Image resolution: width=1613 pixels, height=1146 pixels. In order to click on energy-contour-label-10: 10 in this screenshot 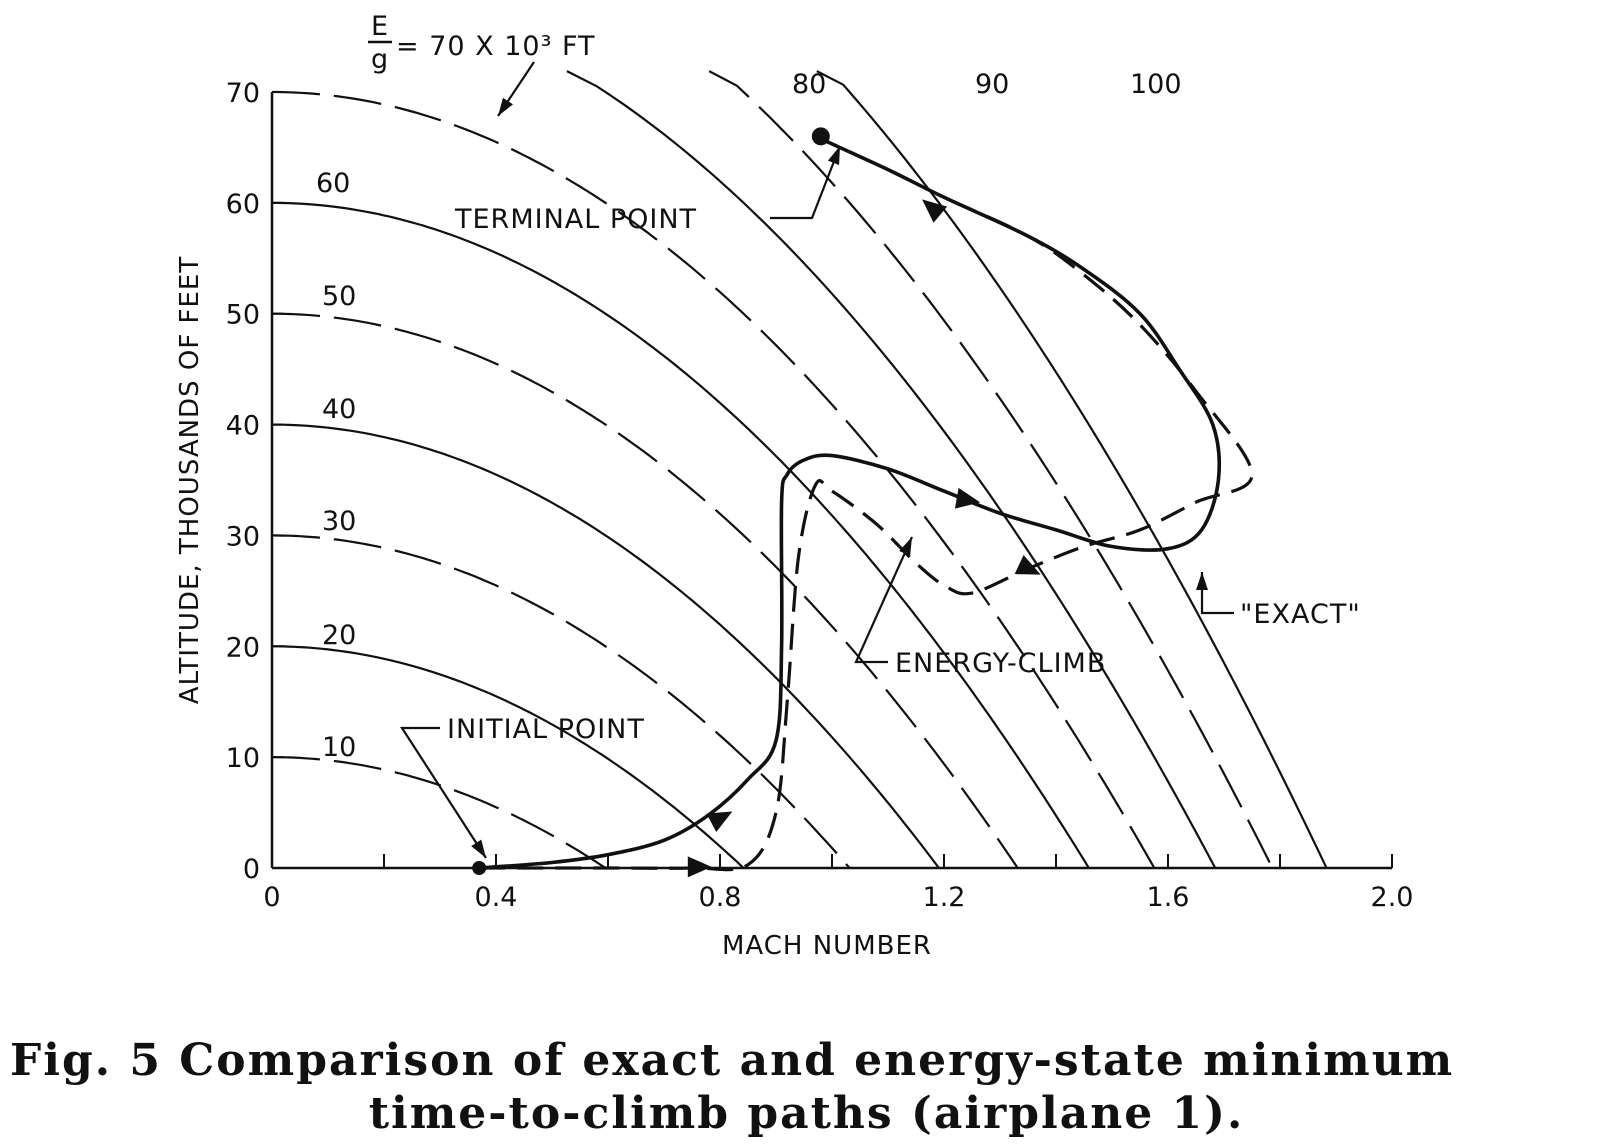, I will do `click(339, 747)`.